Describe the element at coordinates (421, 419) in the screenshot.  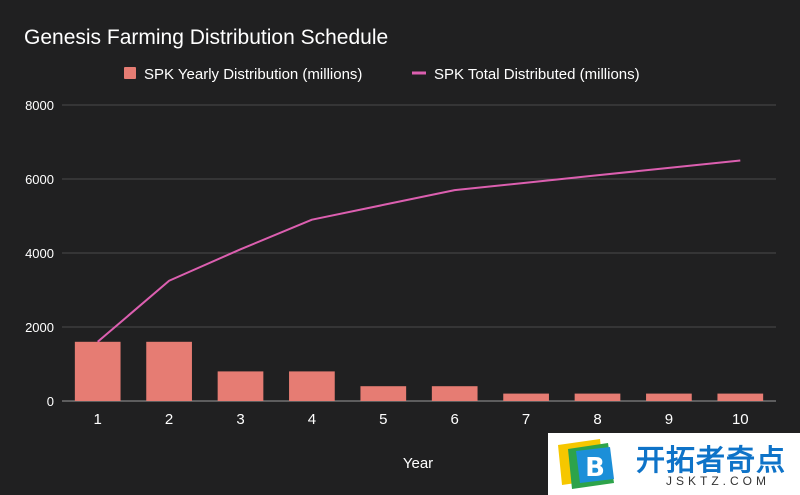
I see `x-axis: 1 2 3 4 5 6 7 8 9 10` at that location.